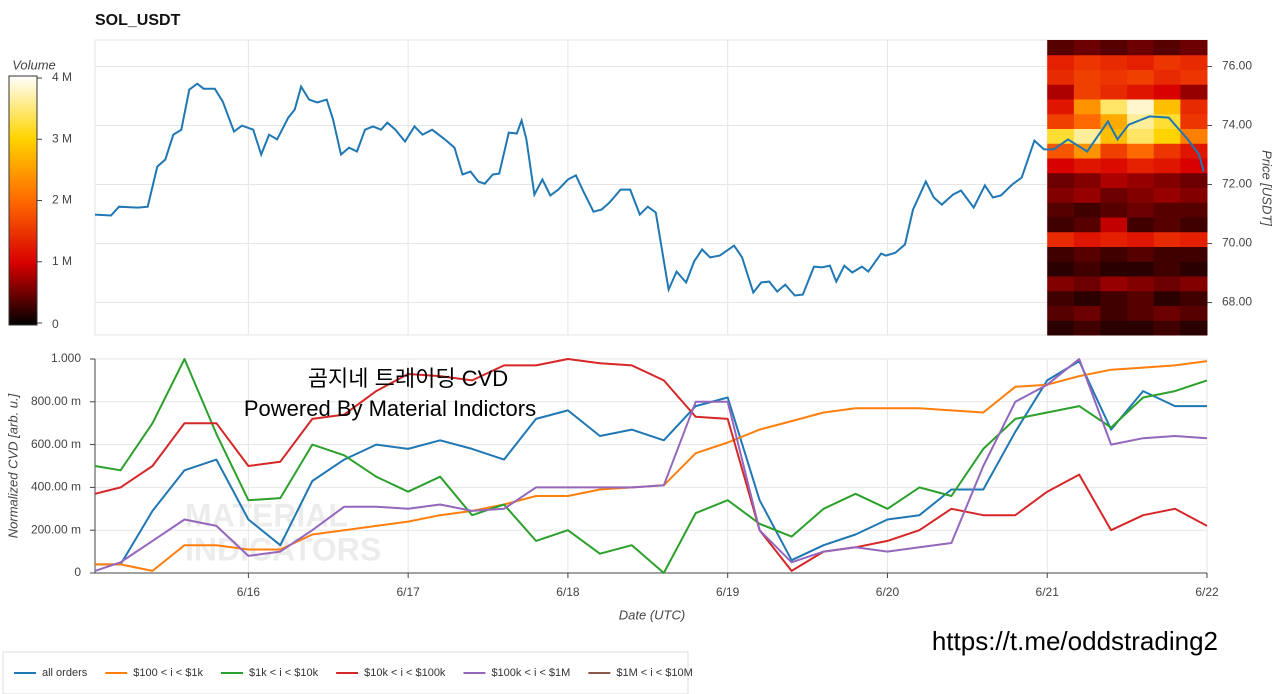  What do you see at coordinates (1237, 184) in the screenshot?
I see `y-tick-label: 72.00` at bounding box center [1237, 184].